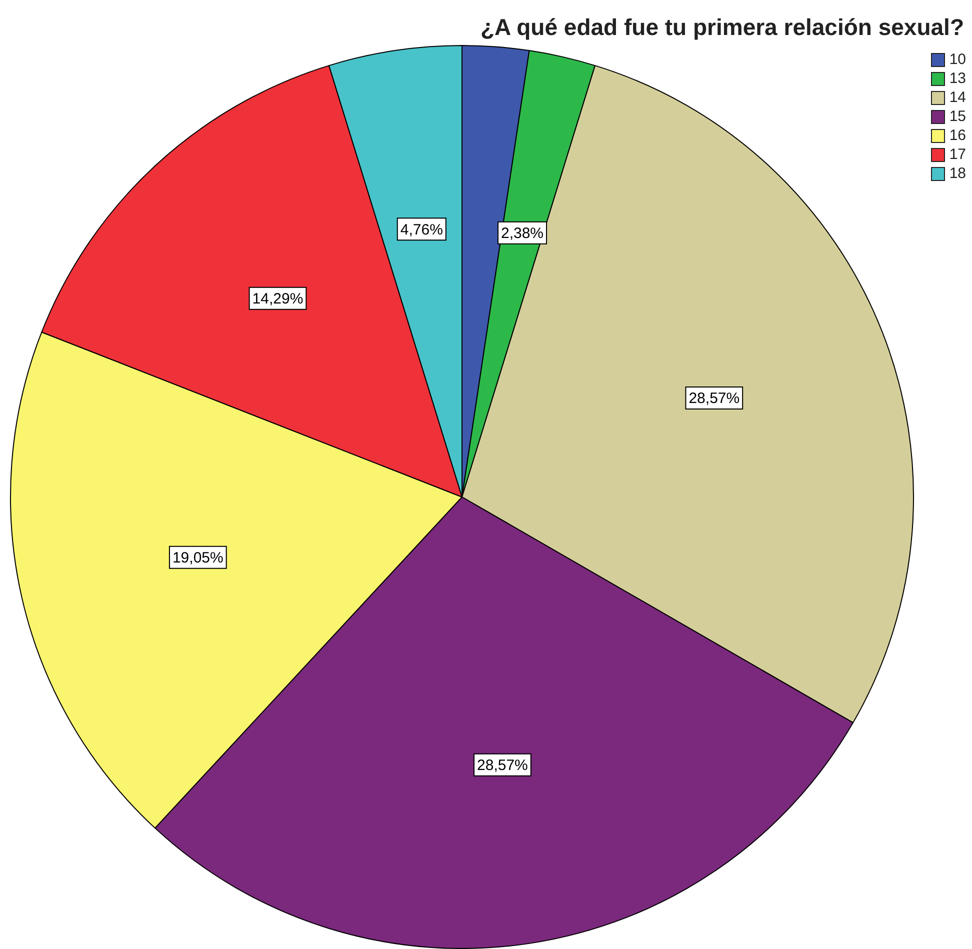  I want to click on data-label: 4,76%, so click(421, 229).